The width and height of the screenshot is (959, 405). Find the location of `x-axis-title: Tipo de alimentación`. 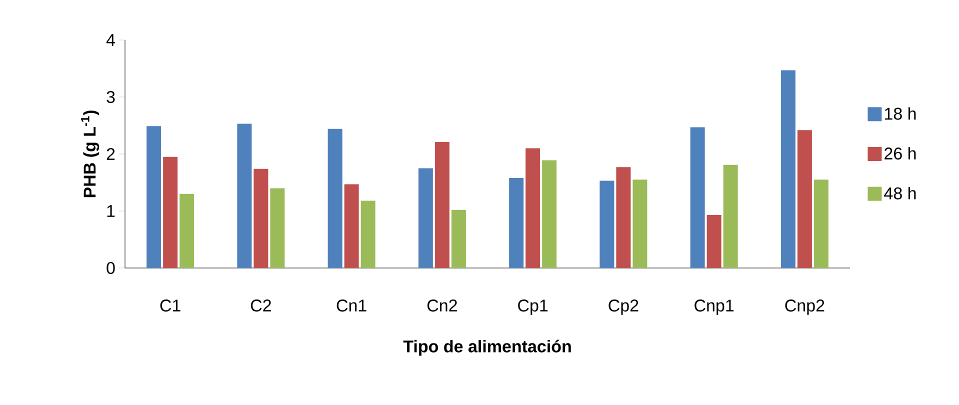

x-axis-title: Tipo de alimentación is located at coordinates (487, 348).